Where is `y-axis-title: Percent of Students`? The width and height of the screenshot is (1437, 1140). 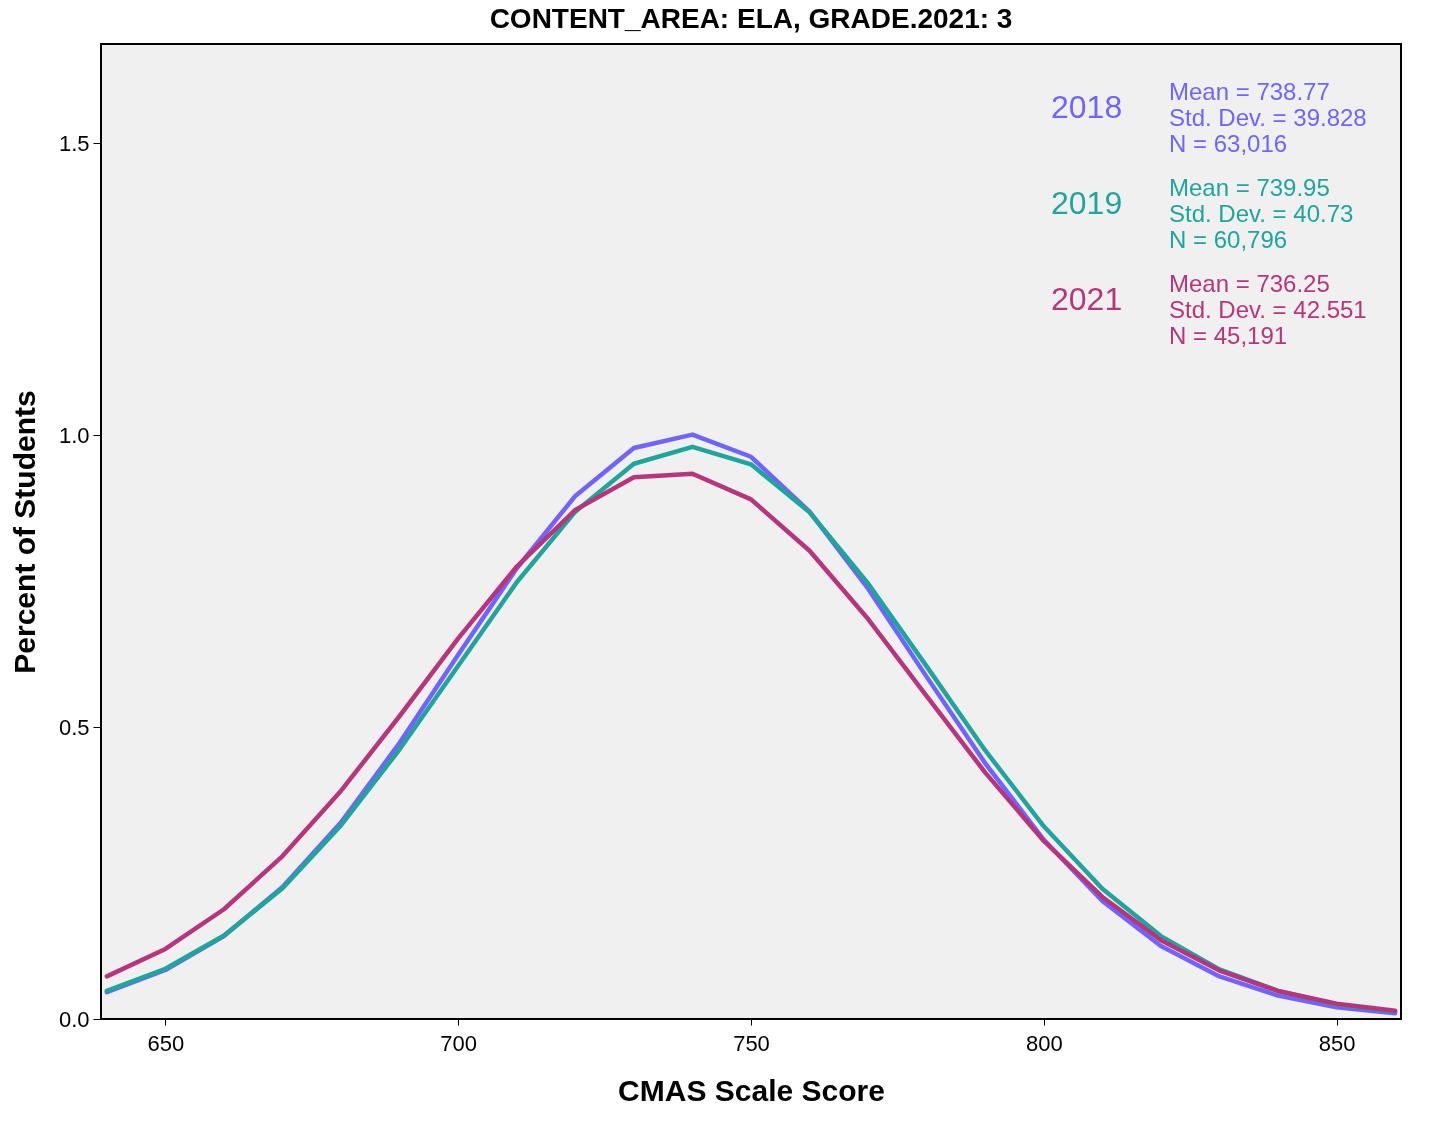
y-axis-title: Percent of Students is located at coordinates (24, 532).